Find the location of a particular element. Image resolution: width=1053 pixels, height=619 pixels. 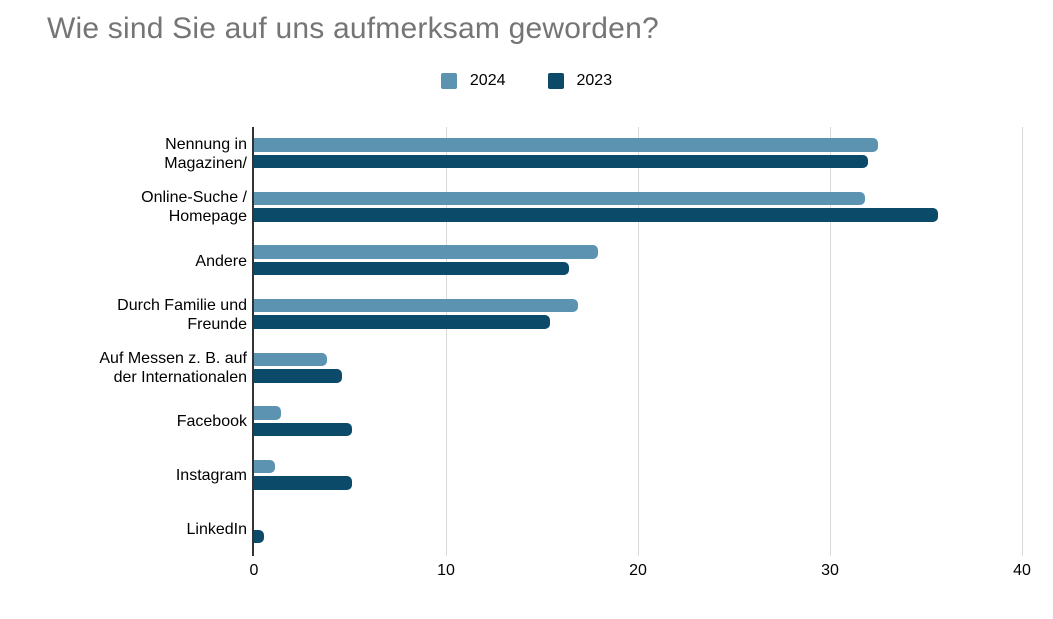

category-label: Online-Suche / Homepage is located at coordinates (142, 208).